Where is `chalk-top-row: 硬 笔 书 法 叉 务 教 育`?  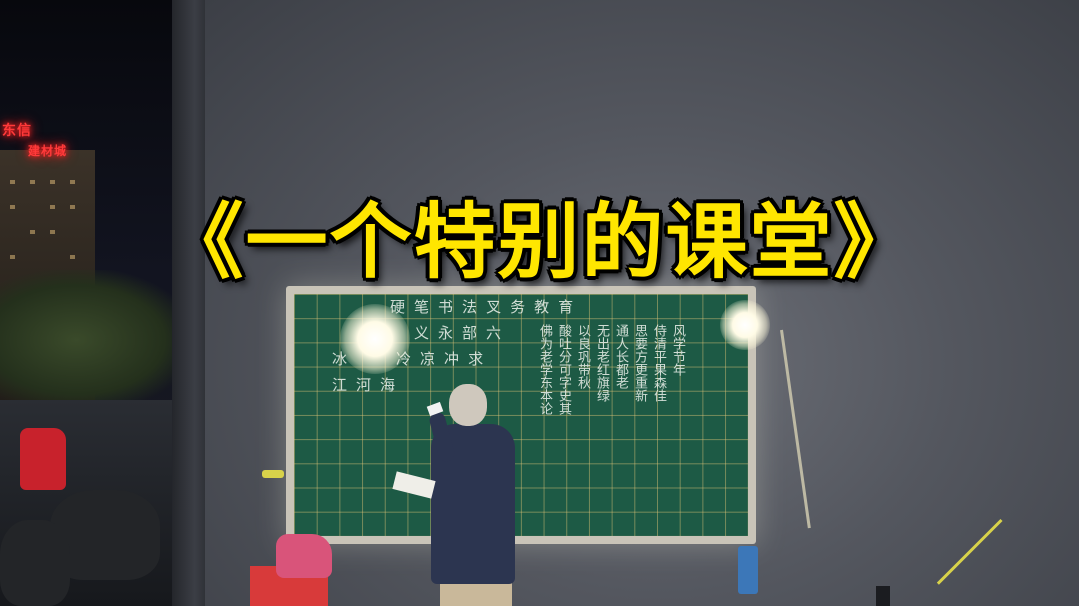
chalk-top-row: 硬 笔 书 法 叉 务 教 育 is located at coordinates (525, 307).